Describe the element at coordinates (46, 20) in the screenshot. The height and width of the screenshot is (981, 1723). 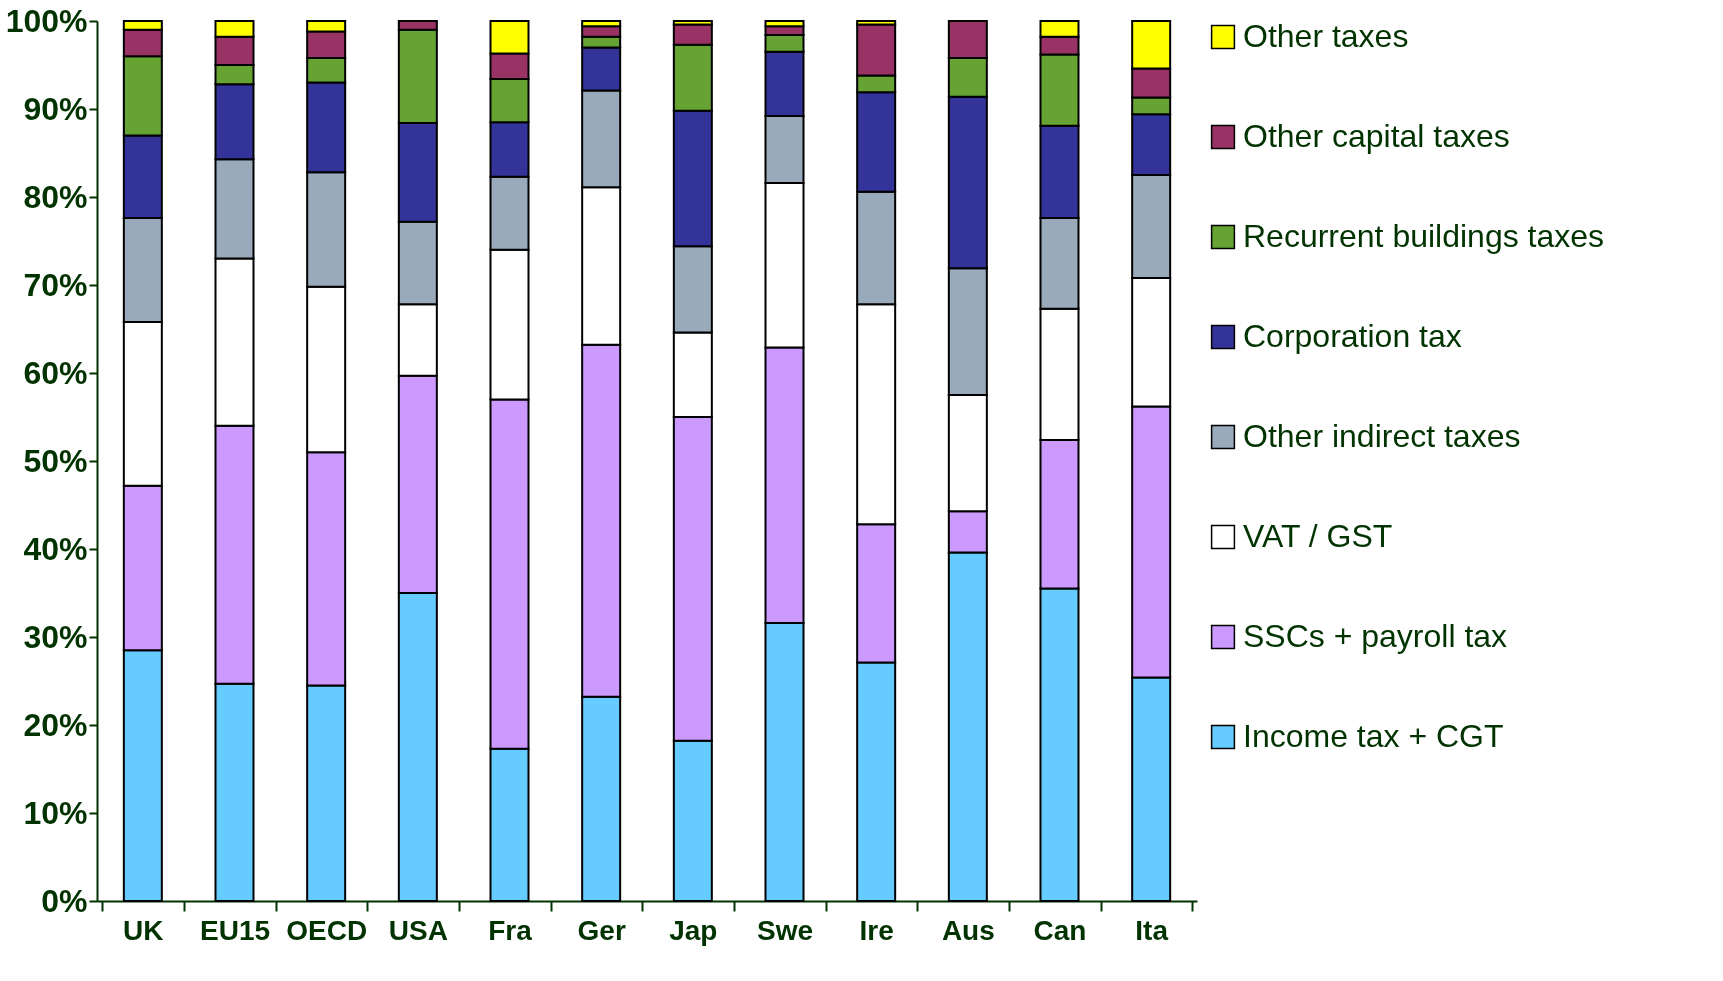
I see `y-tick-label: 100%` at that location.